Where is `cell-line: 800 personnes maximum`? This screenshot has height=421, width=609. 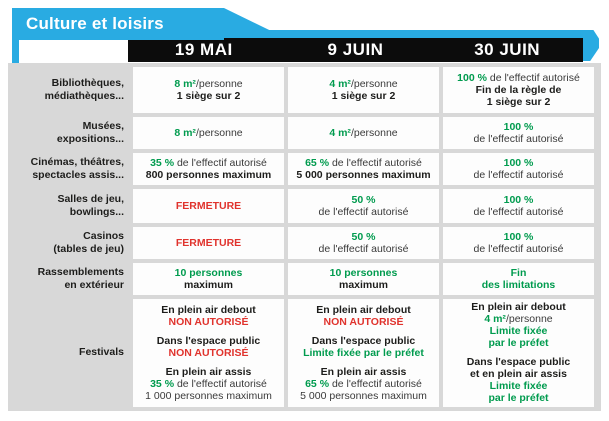 cell-line: 800 personnes maximum is located at coordinates (208, 175).